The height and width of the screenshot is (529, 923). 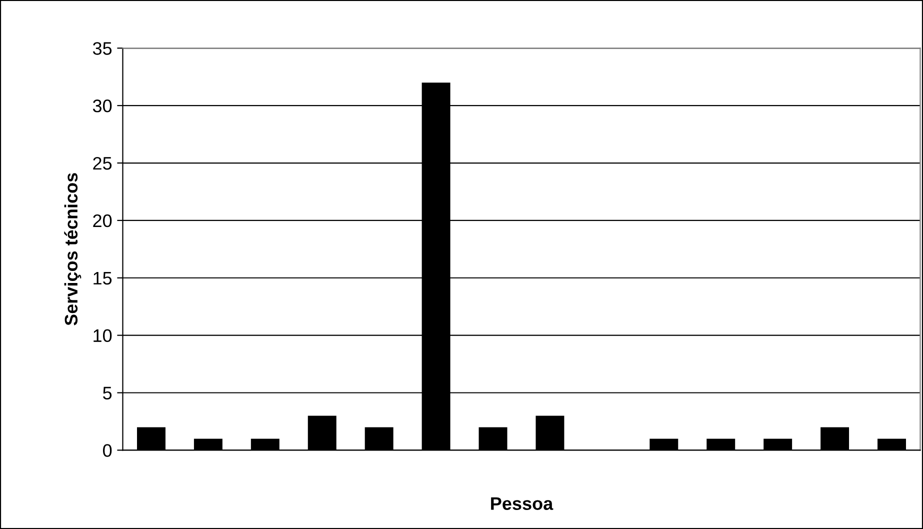 What do you see at coordinates (103, 278) in the screenshot?
I see `y-tick-label: 15` at bounding box center [103, 278].